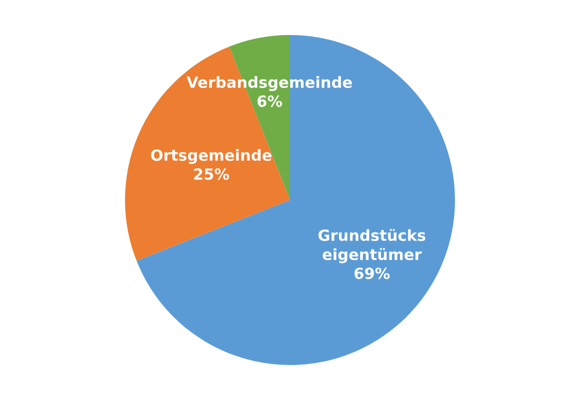  What do you see at coordinates (372, 274) in the screenshot?
I see `data-label: 69%` at bounding box center [372, 274].